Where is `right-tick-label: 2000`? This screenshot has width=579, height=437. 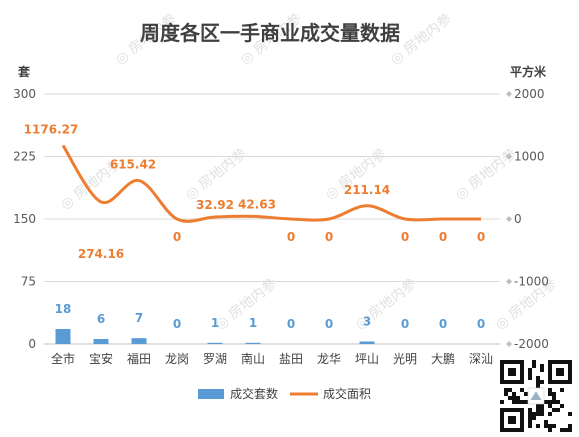
right-tick-label: 2000 is located at coordinates (529, 94).